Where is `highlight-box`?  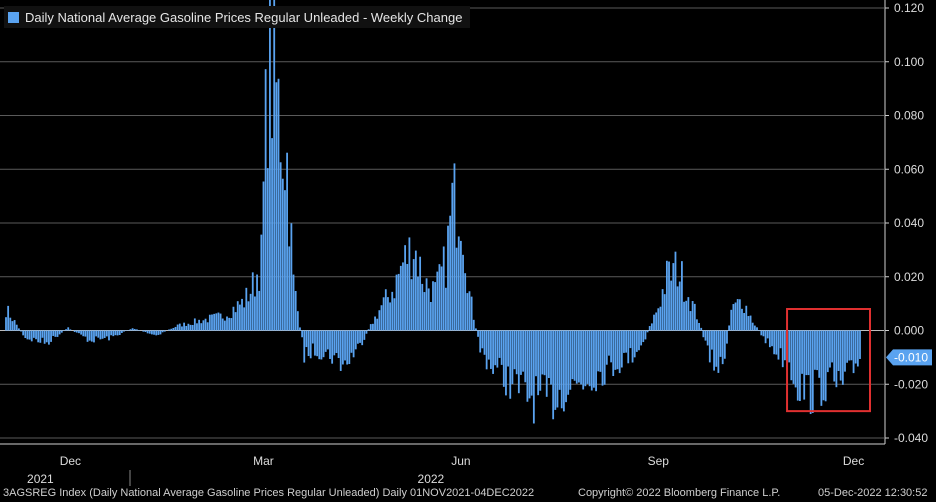
highlight-box is located at coordinates (828, 360).